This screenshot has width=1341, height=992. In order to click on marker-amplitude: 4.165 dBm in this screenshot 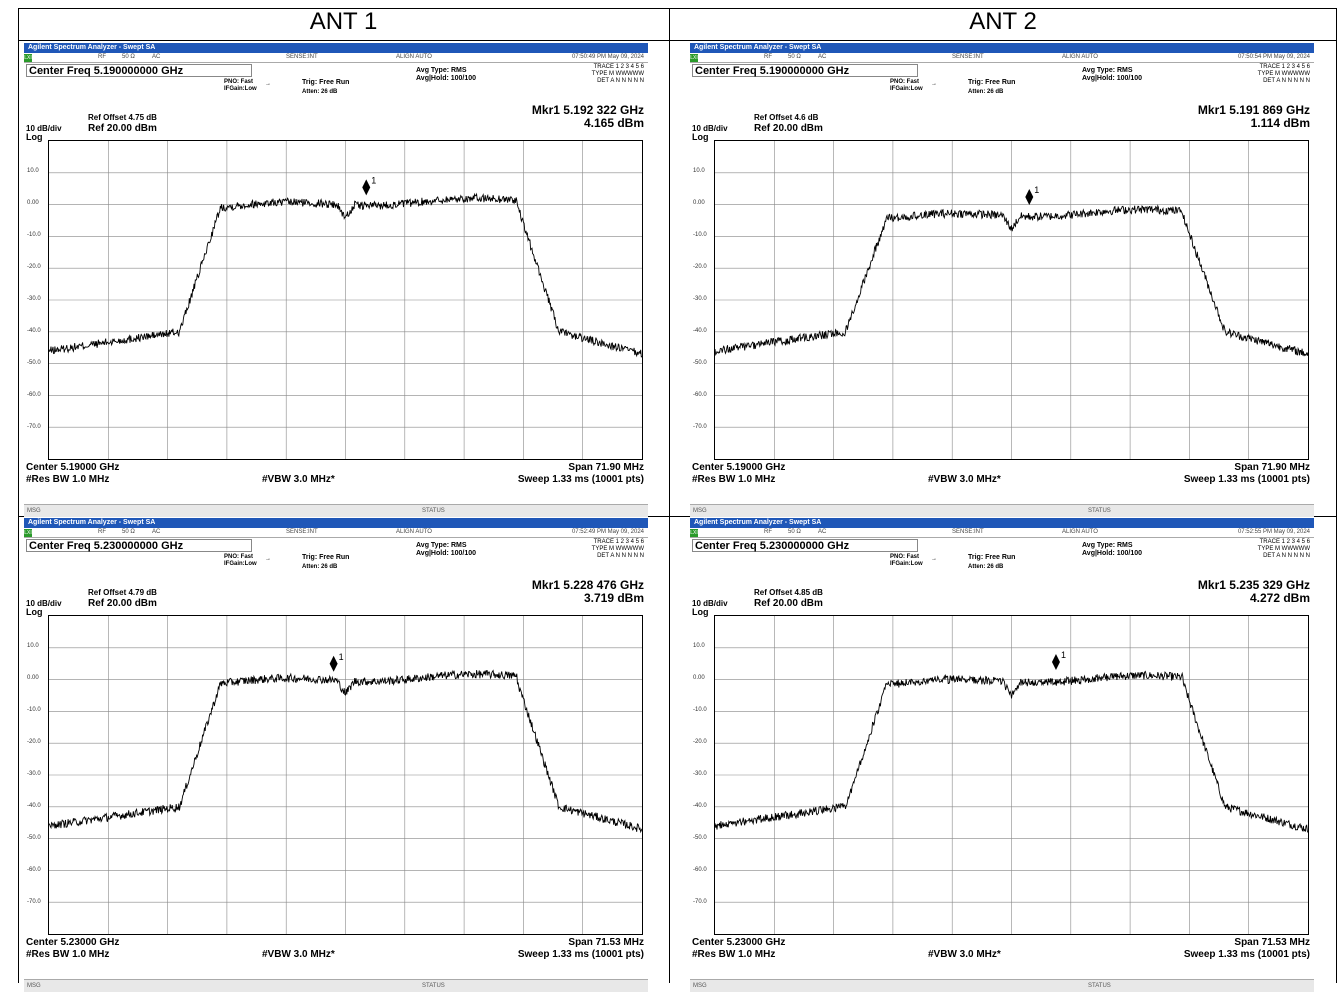, I will do `click(613, 123)`.